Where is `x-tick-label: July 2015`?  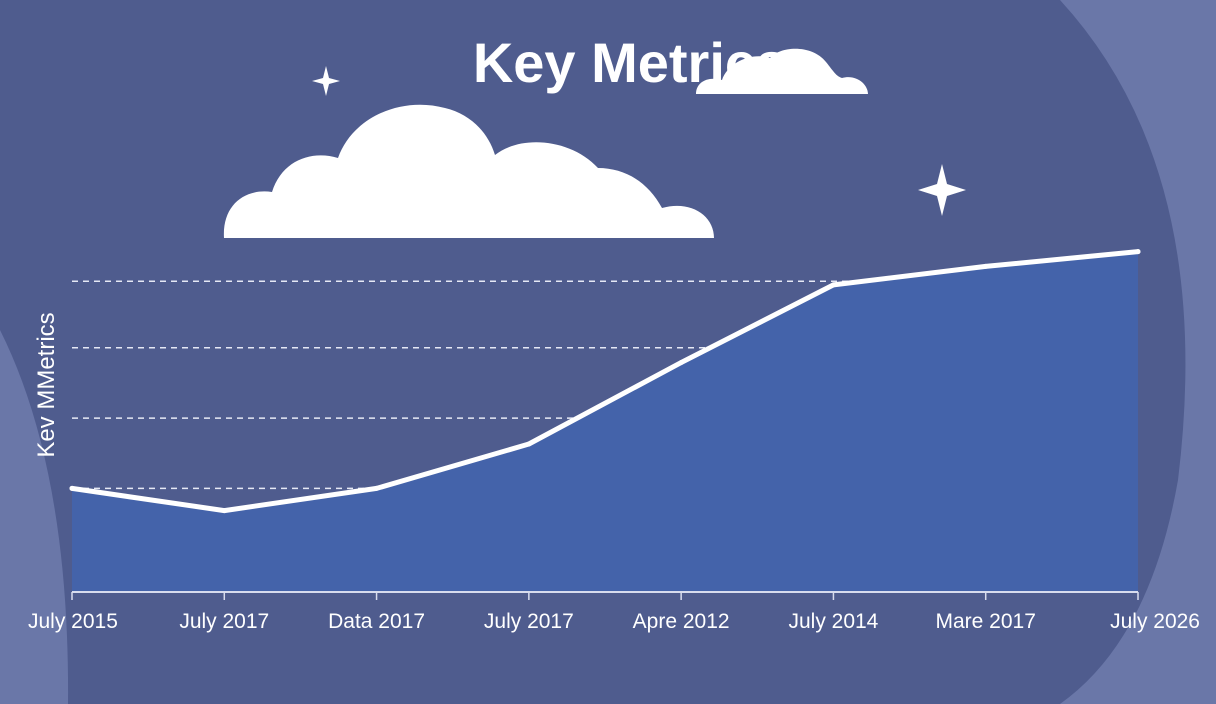
x-tick-label: July 2015 is located at coordinates (73, 621).